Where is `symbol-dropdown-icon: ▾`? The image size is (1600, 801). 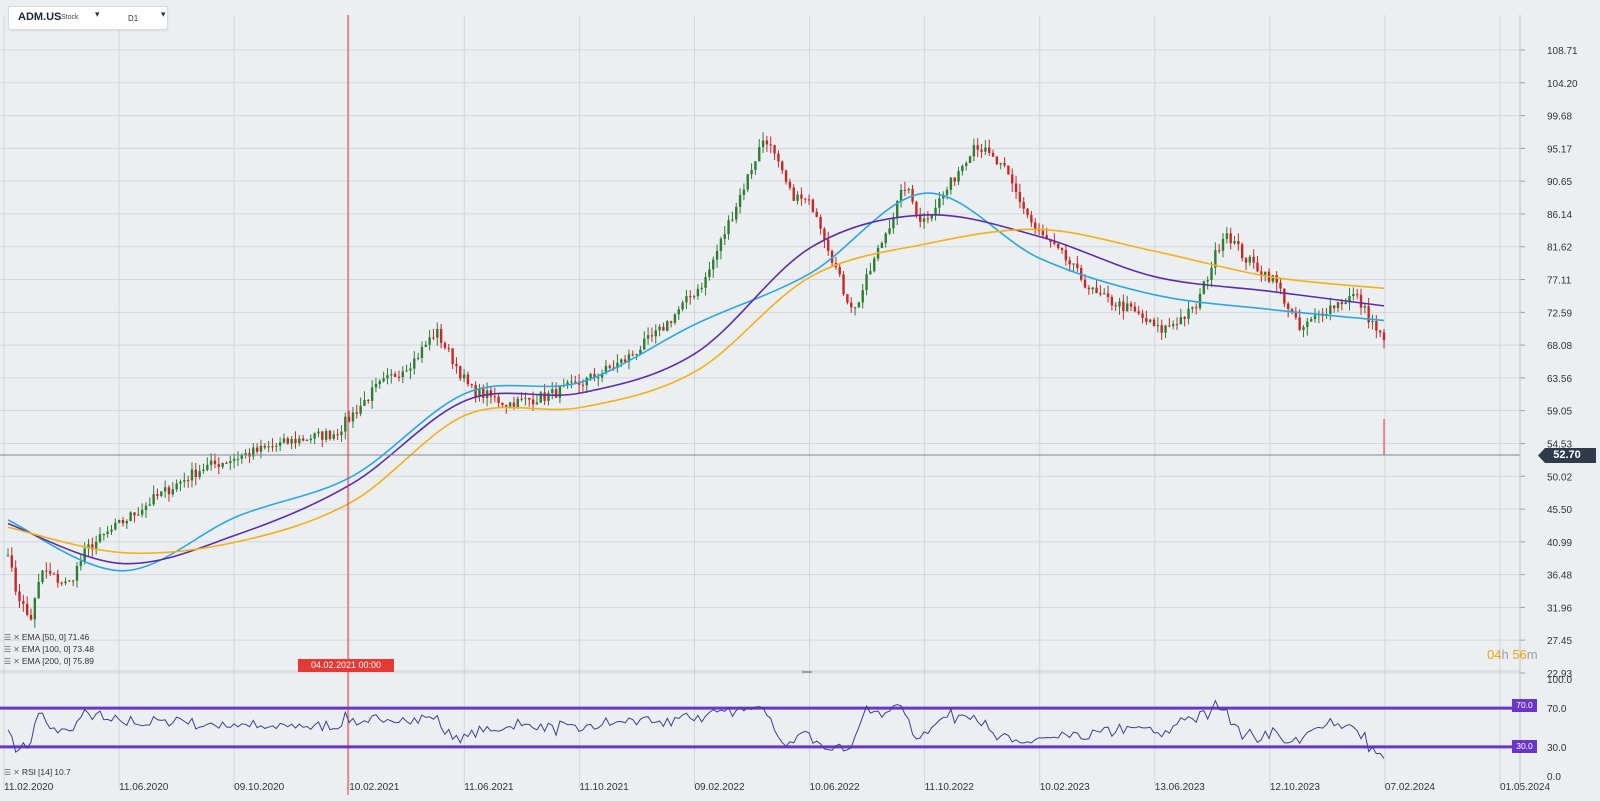
symbol-dropdown-icon: ▾ is located at coordinates (97, 14).